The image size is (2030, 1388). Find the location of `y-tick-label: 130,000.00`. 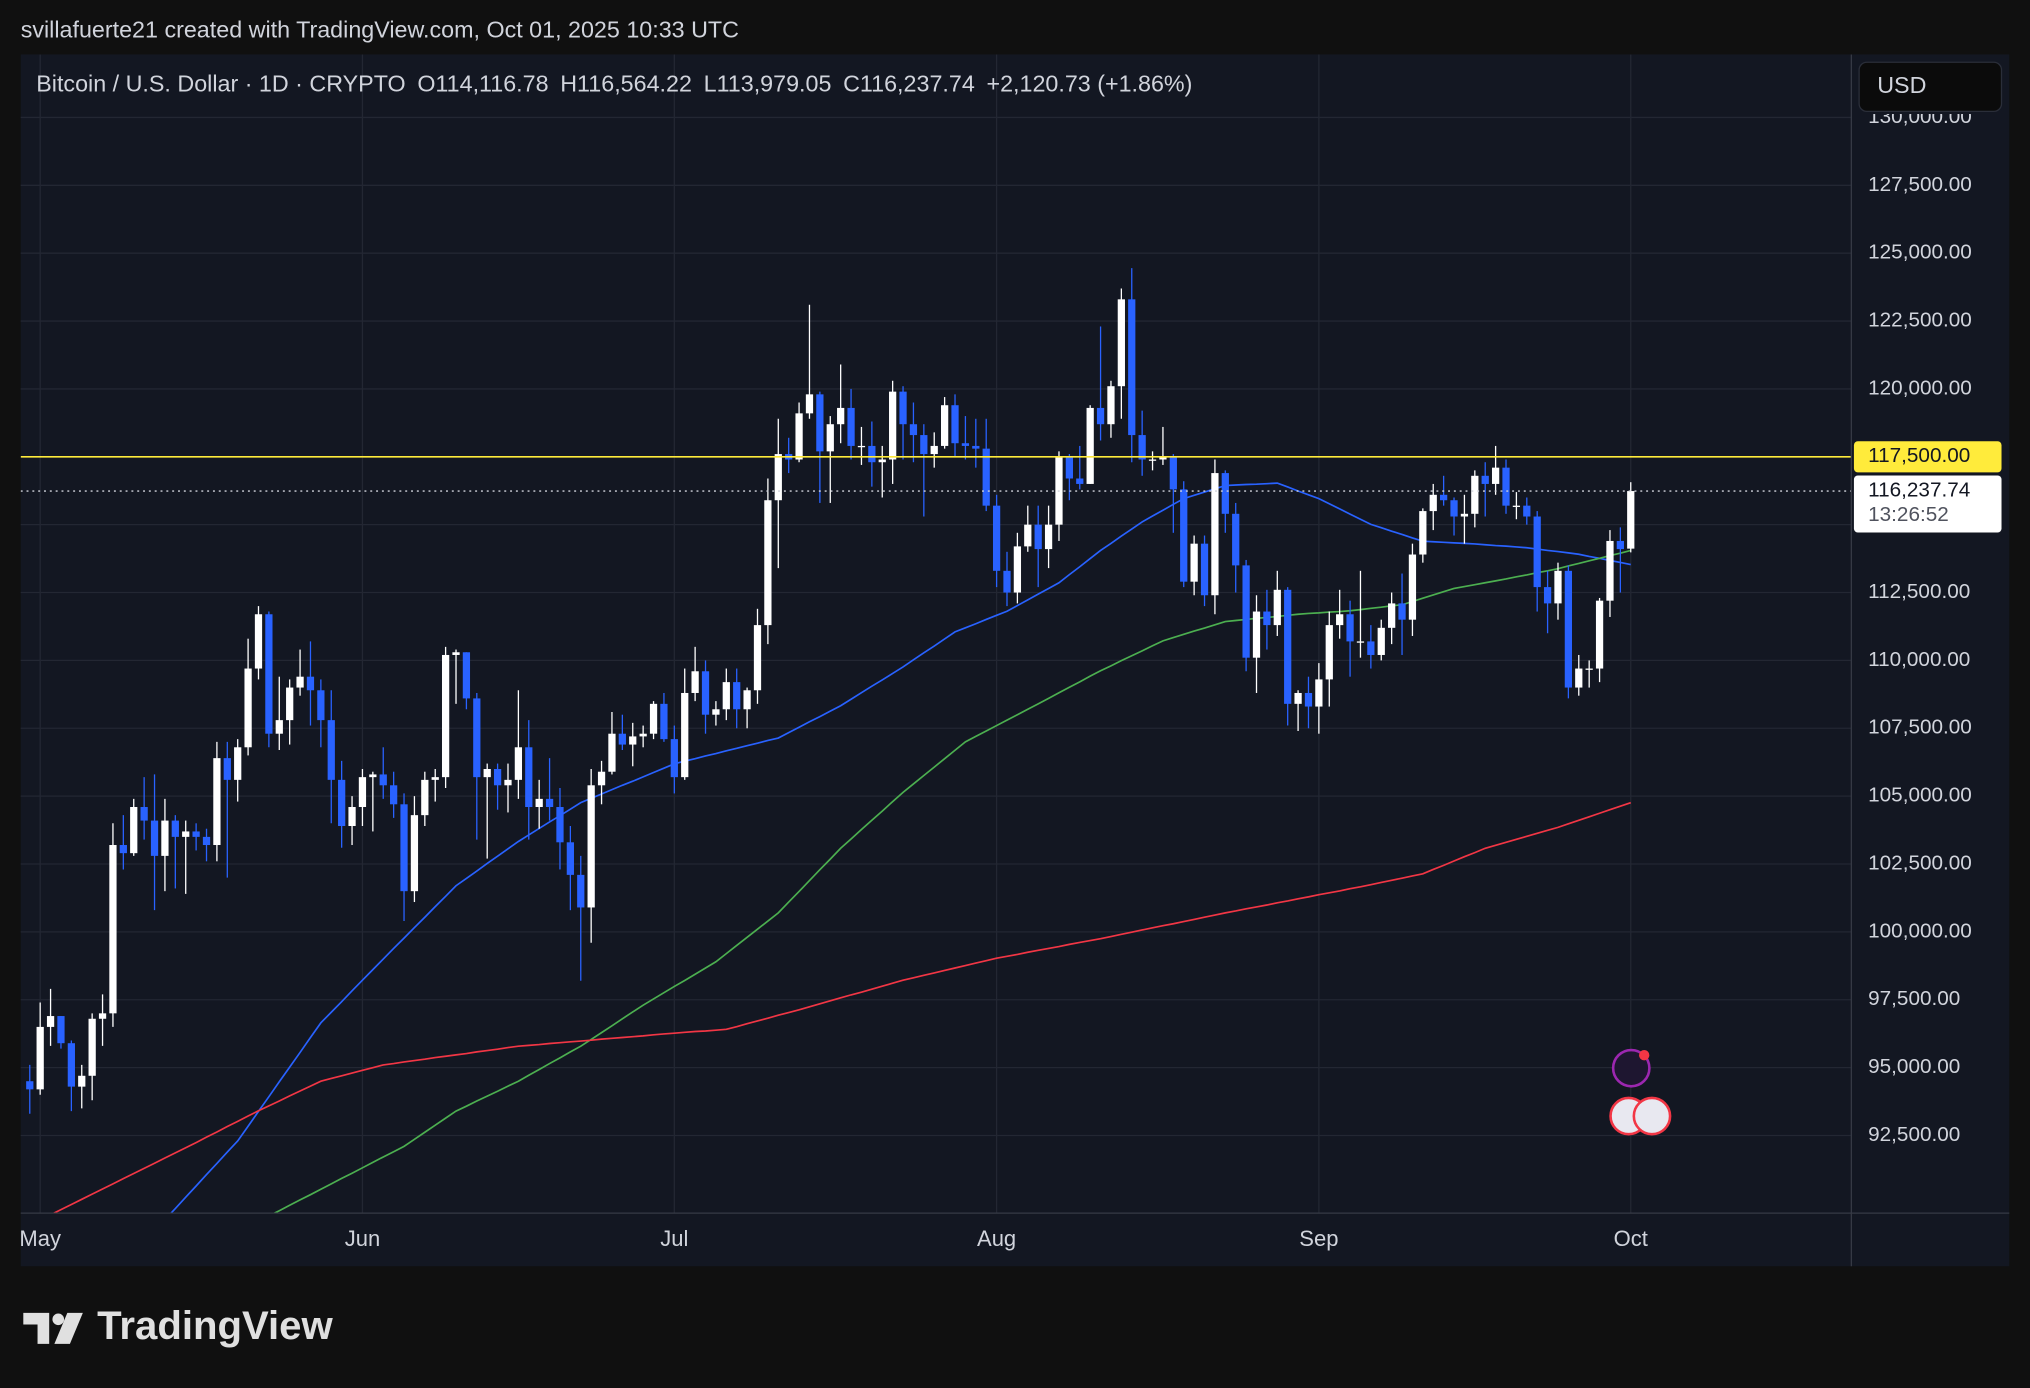

y-tick-label: 130,000.00 is located at coordinates (1920, 116).